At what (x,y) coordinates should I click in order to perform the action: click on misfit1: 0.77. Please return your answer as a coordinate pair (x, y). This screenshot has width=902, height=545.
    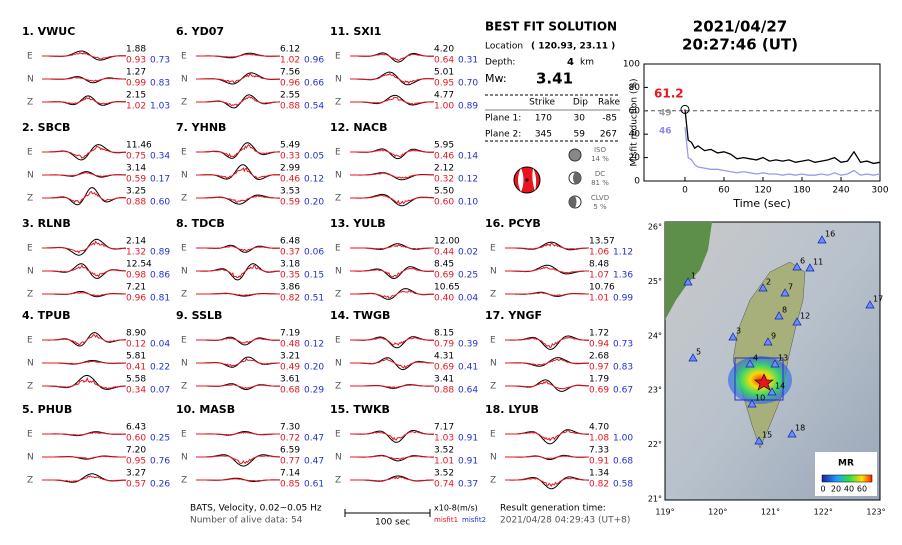
    Looking at the image, I should click on (290, 462).